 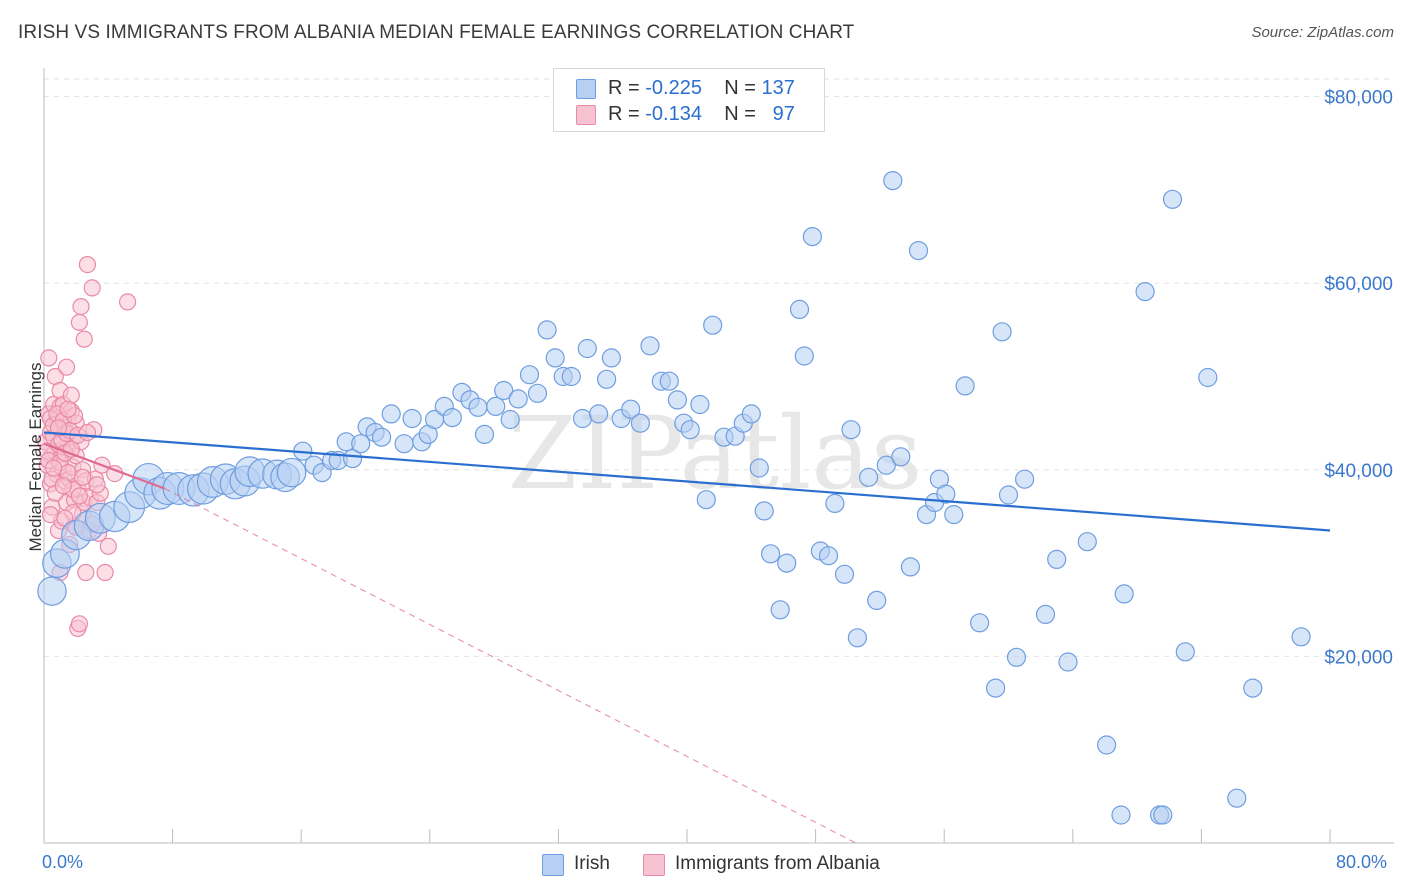 I want to click on r-label: R =, so click(x=627, y=114).